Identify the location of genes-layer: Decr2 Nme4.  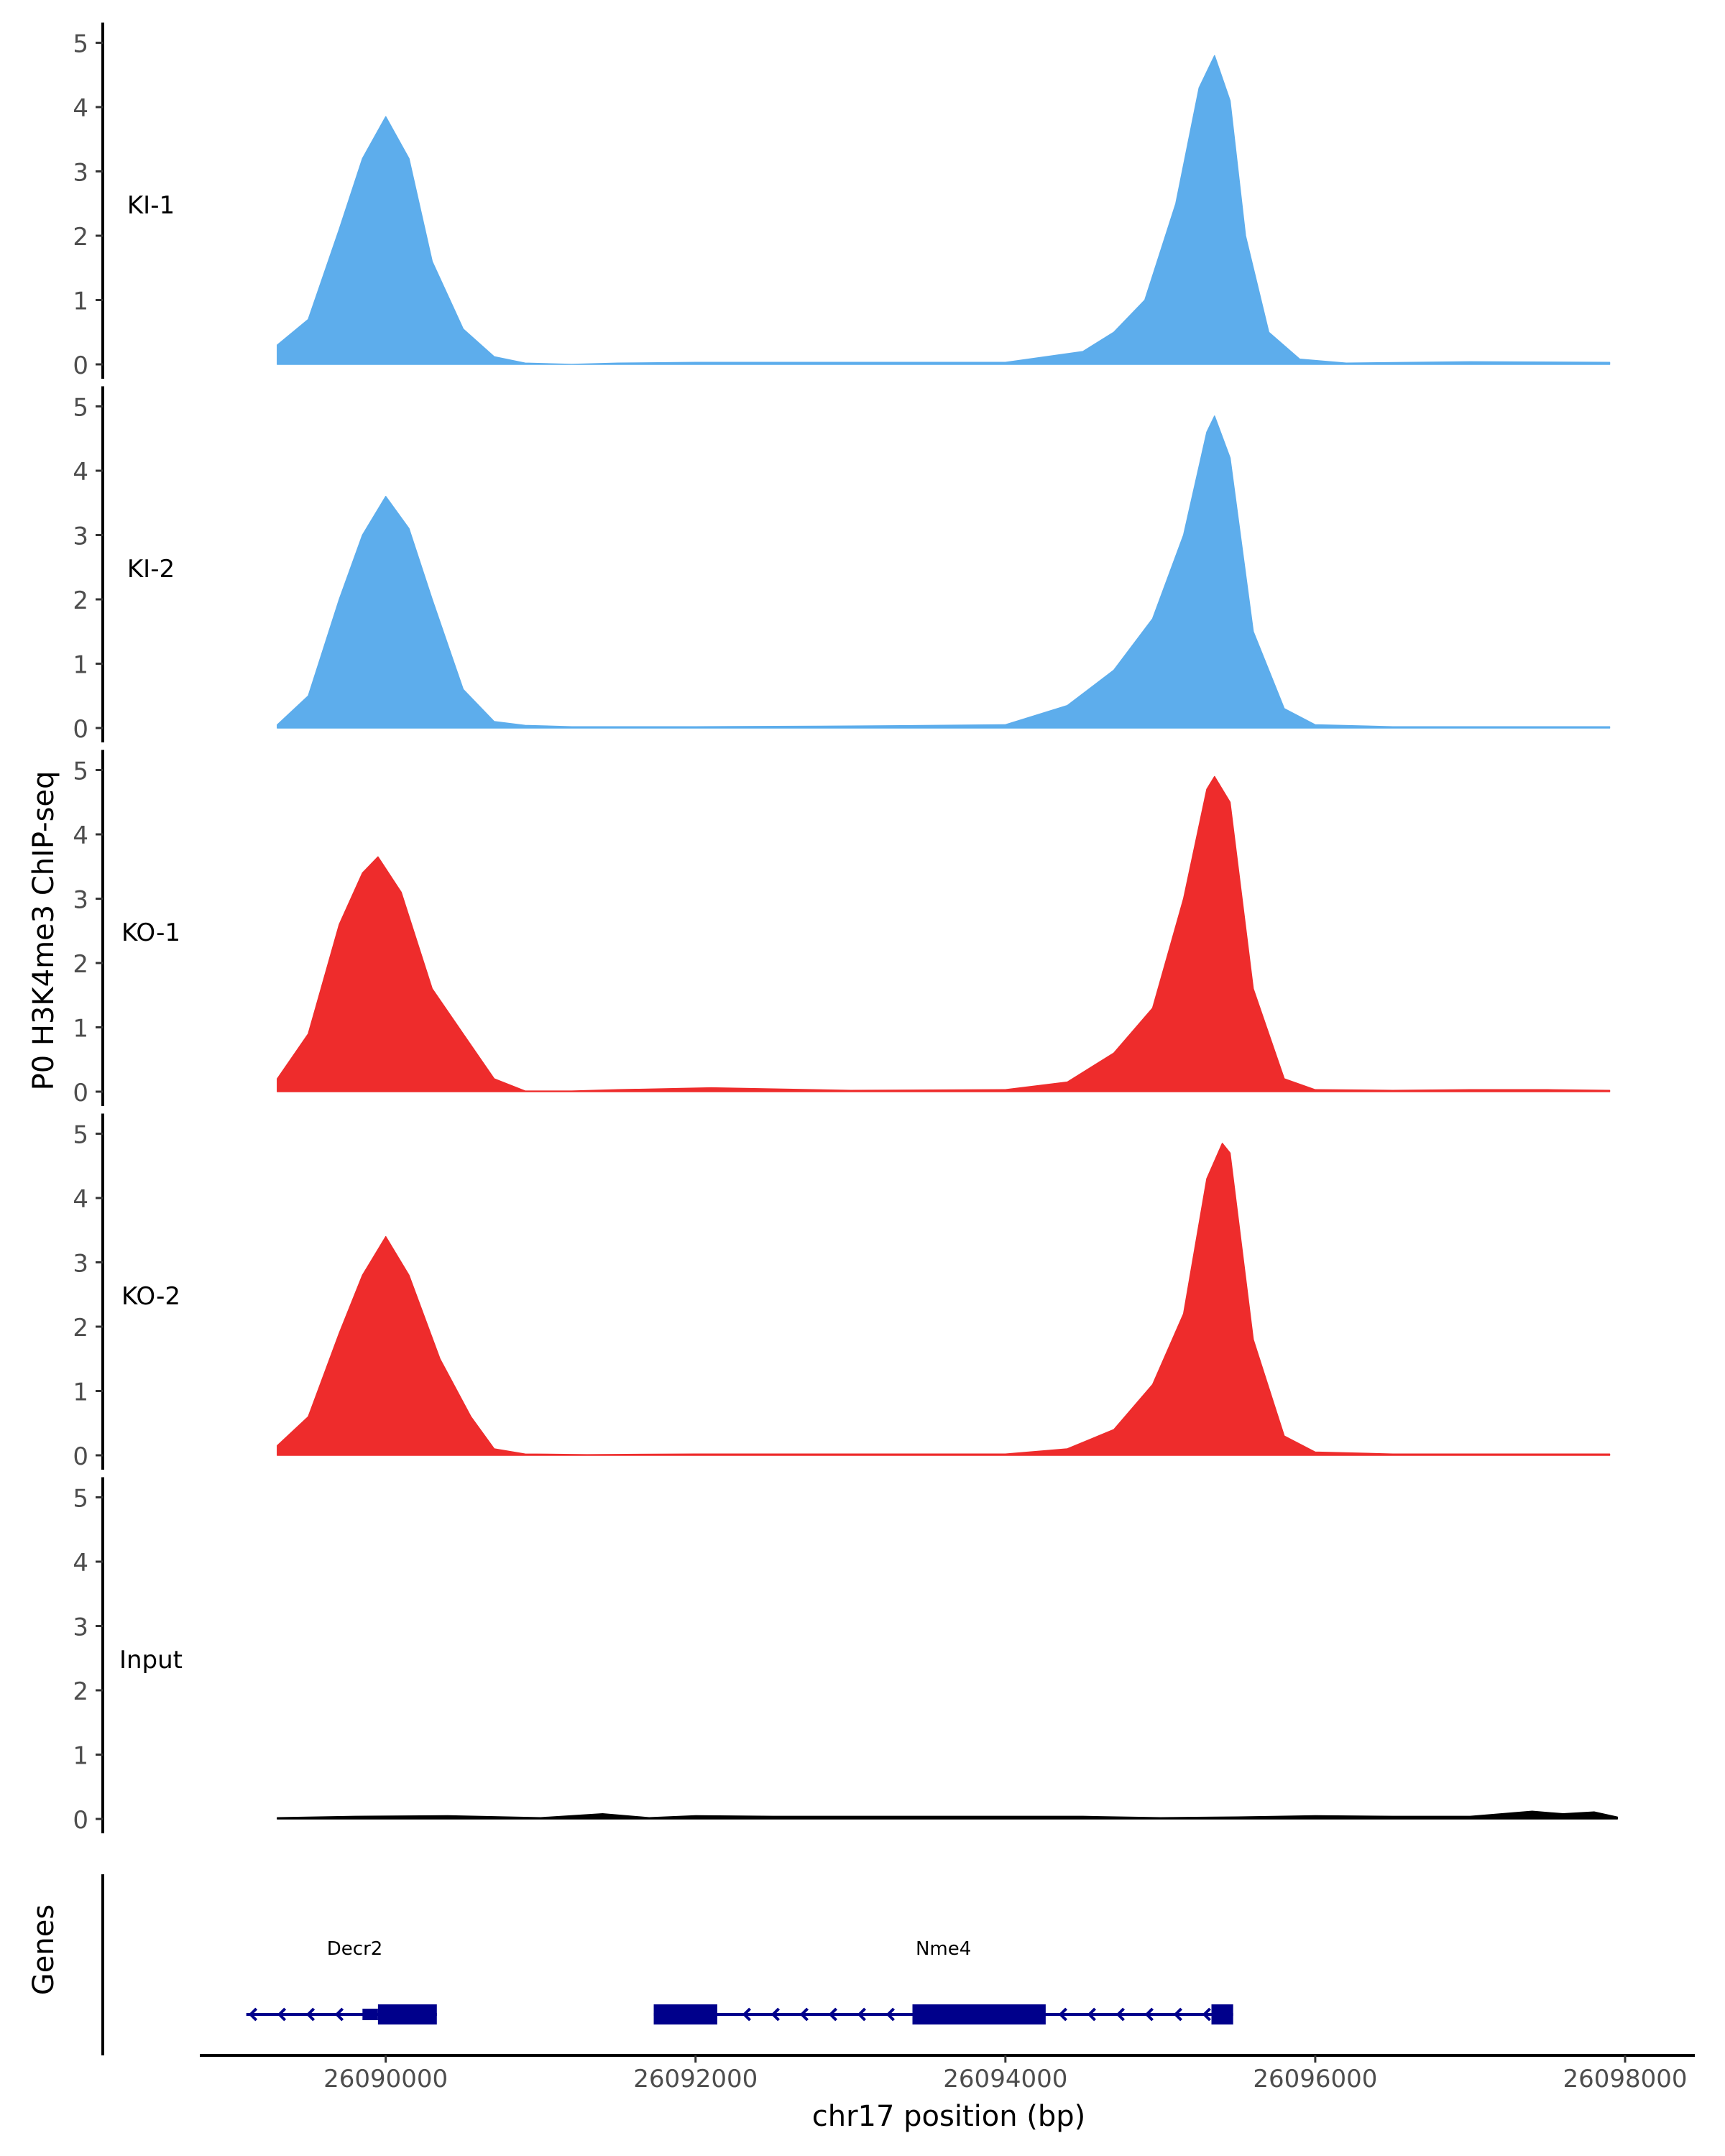
(667, 1965).